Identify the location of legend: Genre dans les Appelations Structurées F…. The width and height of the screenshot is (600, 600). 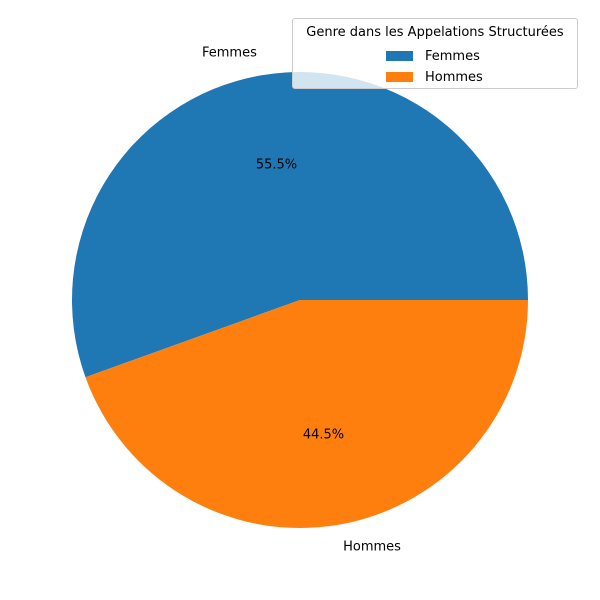
(435, 53).